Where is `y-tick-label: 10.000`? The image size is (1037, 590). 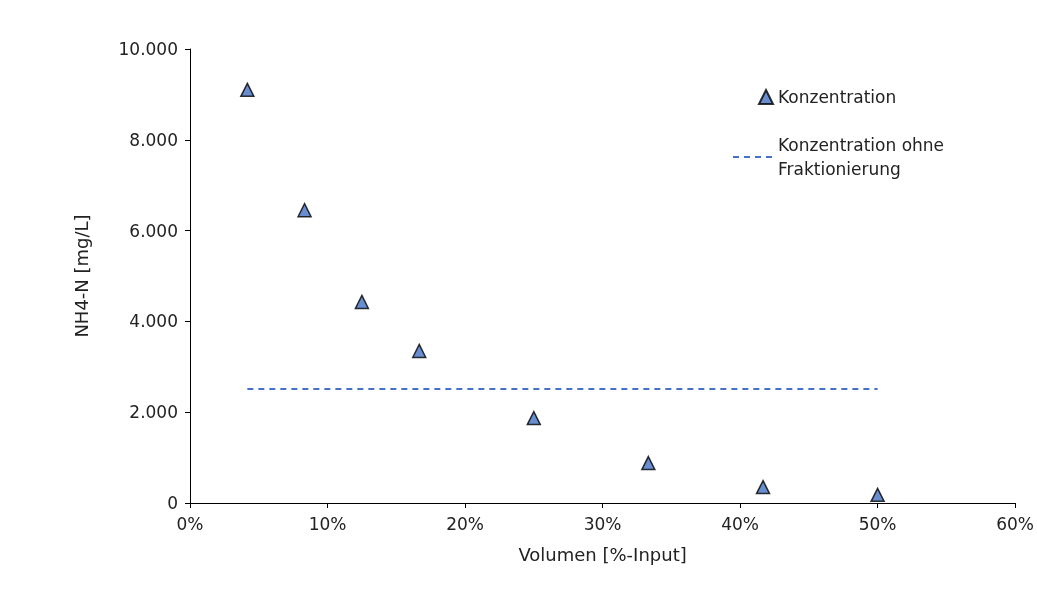 y-tick-label: 10.000 is located at coordinates (148, 49).